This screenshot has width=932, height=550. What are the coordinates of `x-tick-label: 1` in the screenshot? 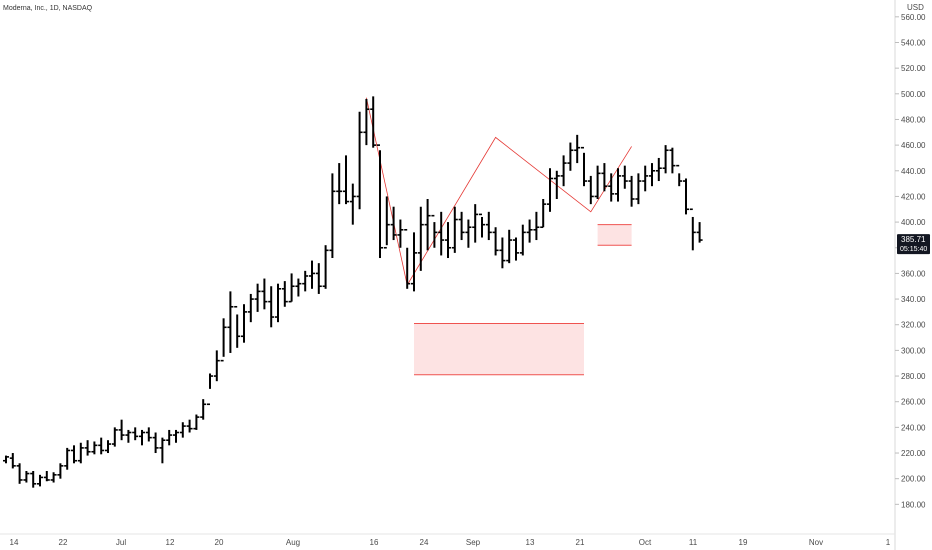 It's located at (888, 542).